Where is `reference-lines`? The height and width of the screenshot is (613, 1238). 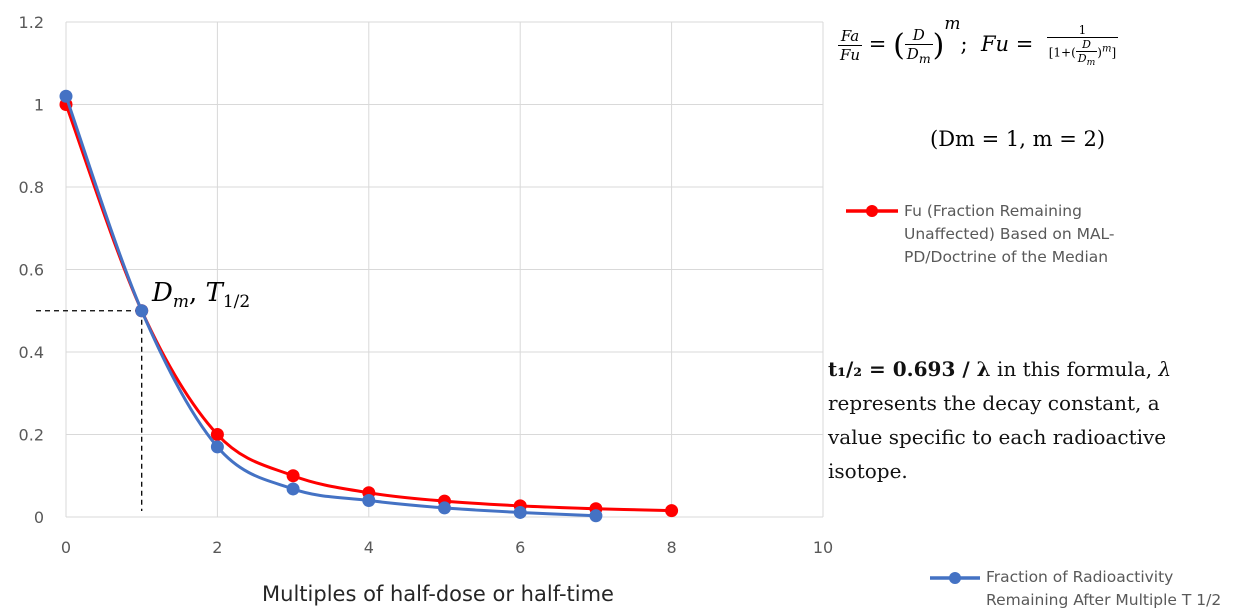
reference-lines is located at coordinates (89, 410).